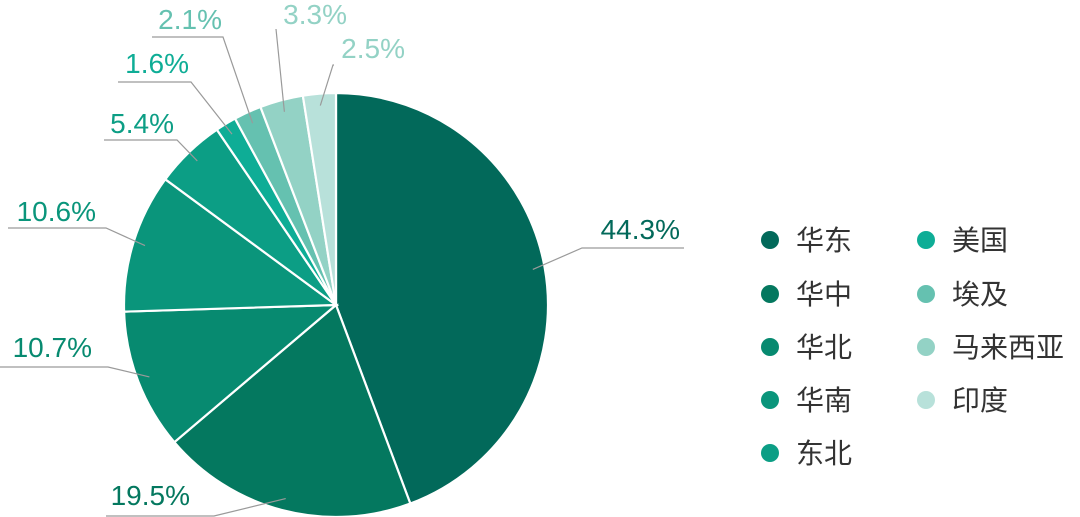 Image resolution: width=1080 pixels, height=517 pixels. What do you see at coordinates (315, 15) in the screenshot?
I see `value-label-8: 3.3%` at bounding box center [315, 15].